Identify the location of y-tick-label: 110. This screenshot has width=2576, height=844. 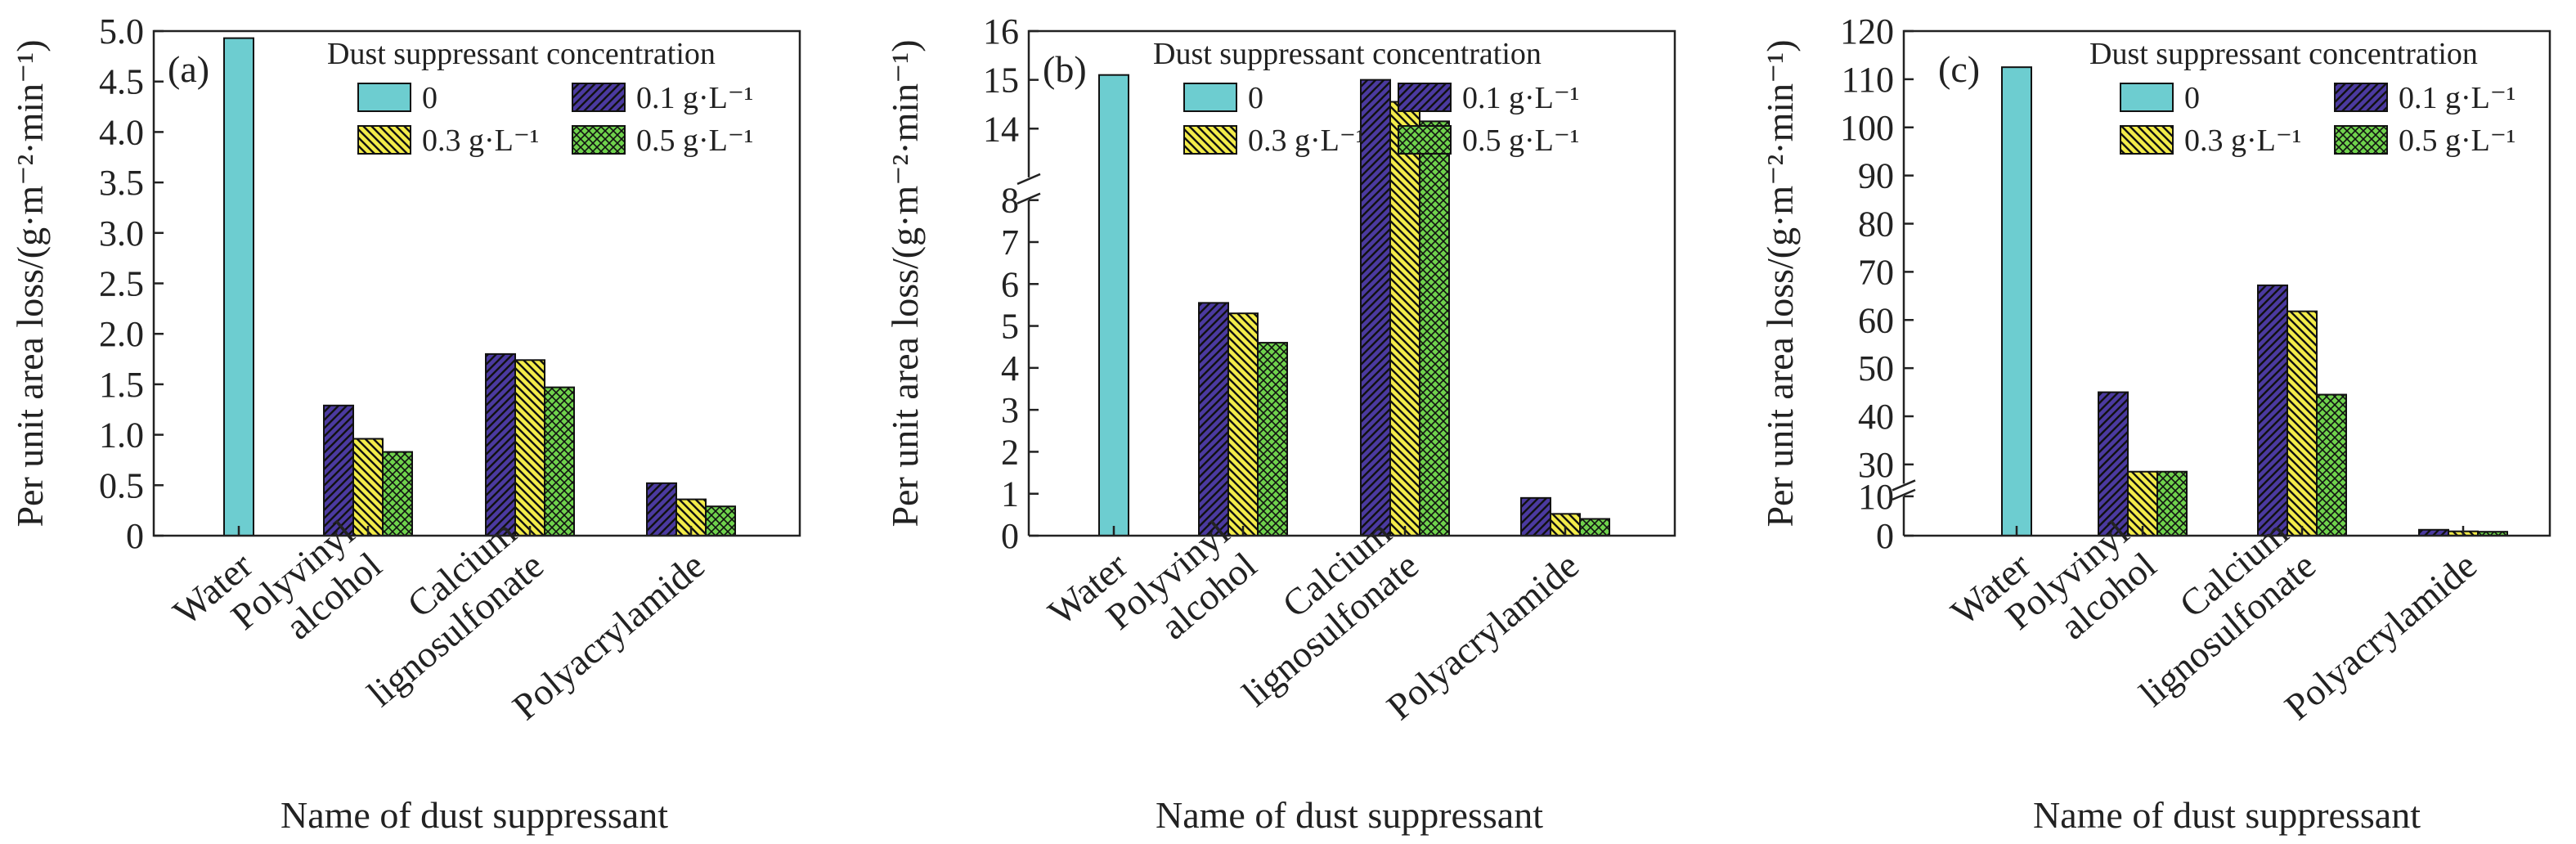
(1868, 80).